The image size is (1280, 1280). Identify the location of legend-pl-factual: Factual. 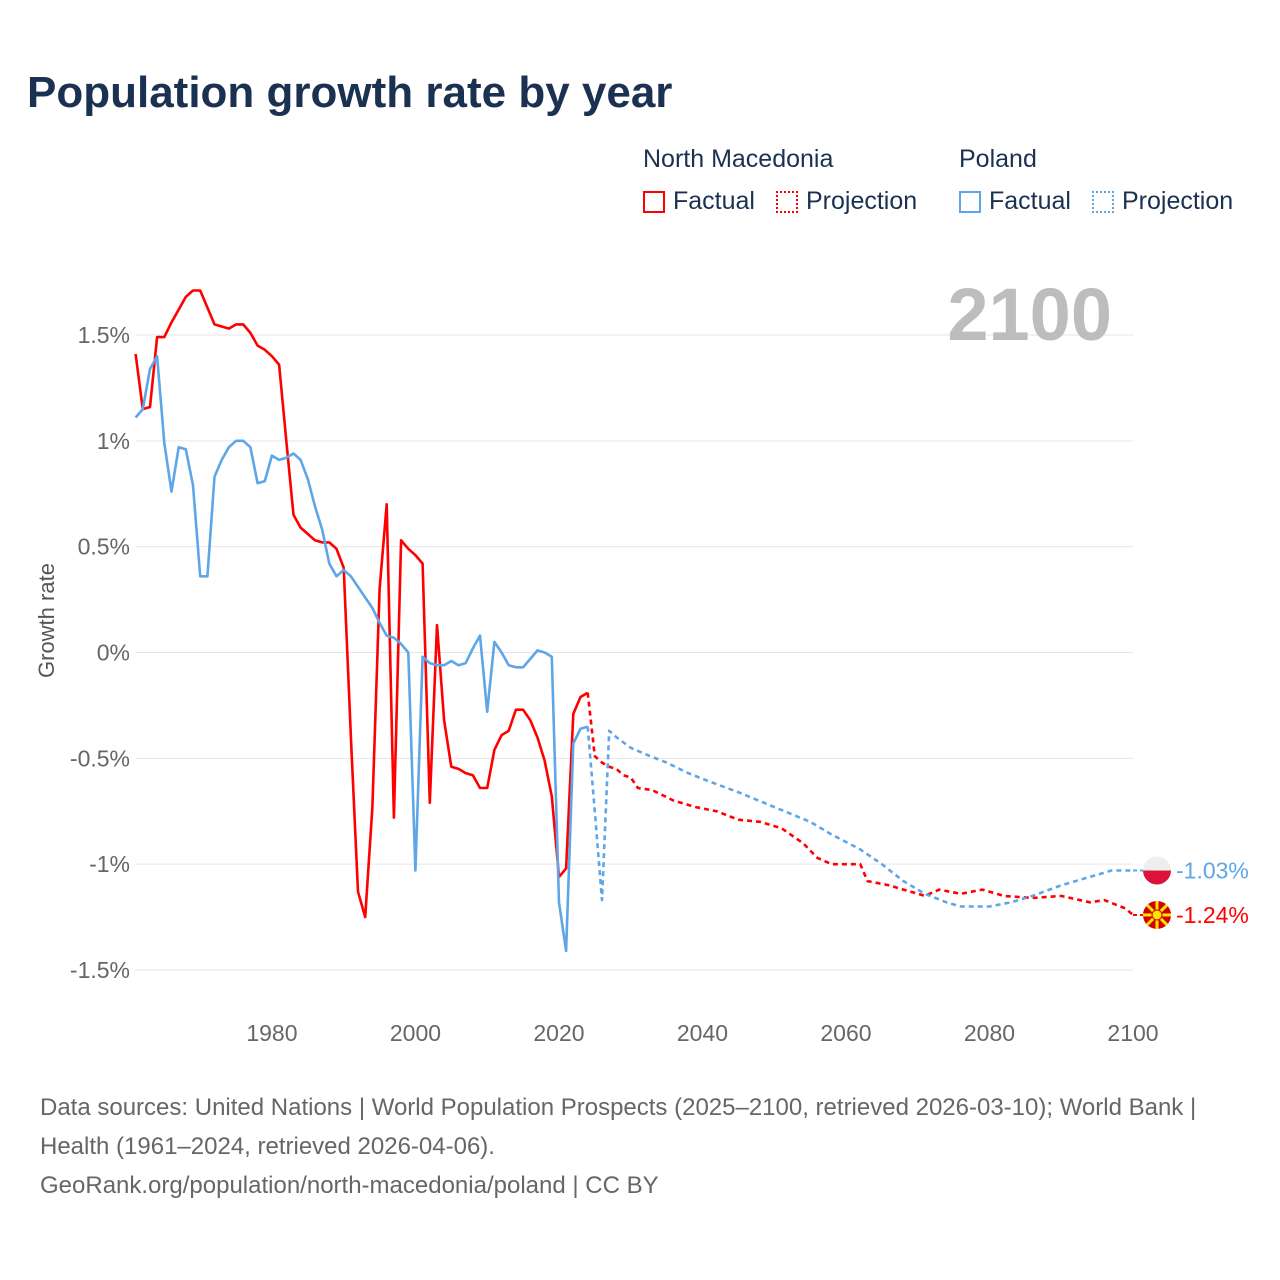
(1015, 201).